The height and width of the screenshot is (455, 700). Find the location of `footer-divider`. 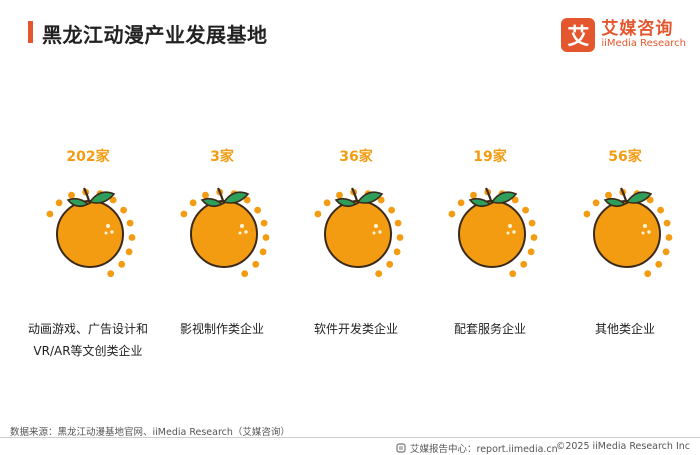

footer-divider is located at coordinates (350, 437).